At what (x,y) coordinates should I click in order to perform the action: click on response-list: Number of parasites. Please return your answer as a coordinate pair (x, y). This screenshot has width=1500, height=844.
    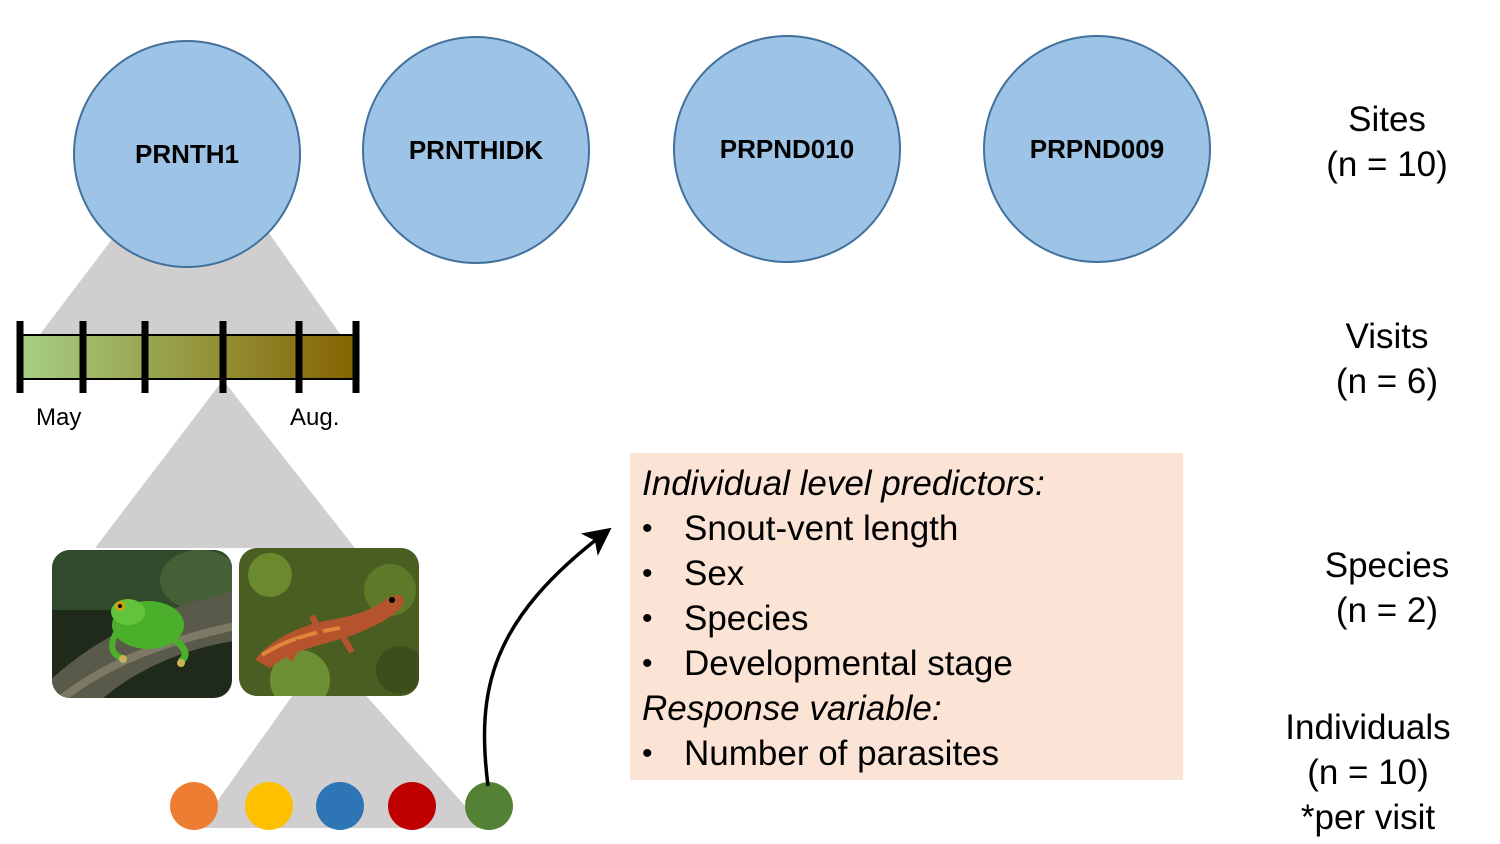
    Looking at the image, I should click on (906, 753).